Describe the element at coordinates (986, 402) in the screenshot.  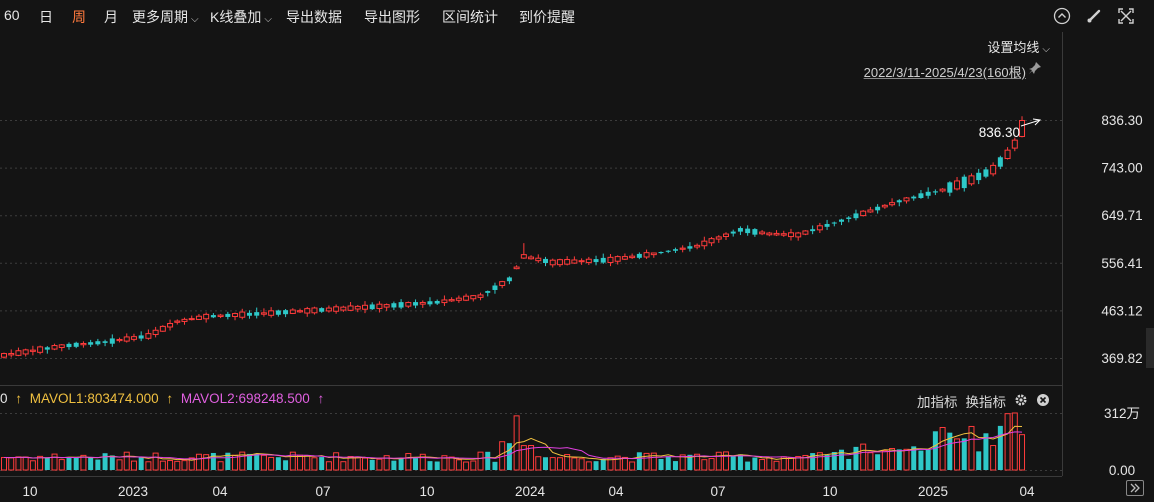
I see `switch-indicator-button: 换指标` at that location.